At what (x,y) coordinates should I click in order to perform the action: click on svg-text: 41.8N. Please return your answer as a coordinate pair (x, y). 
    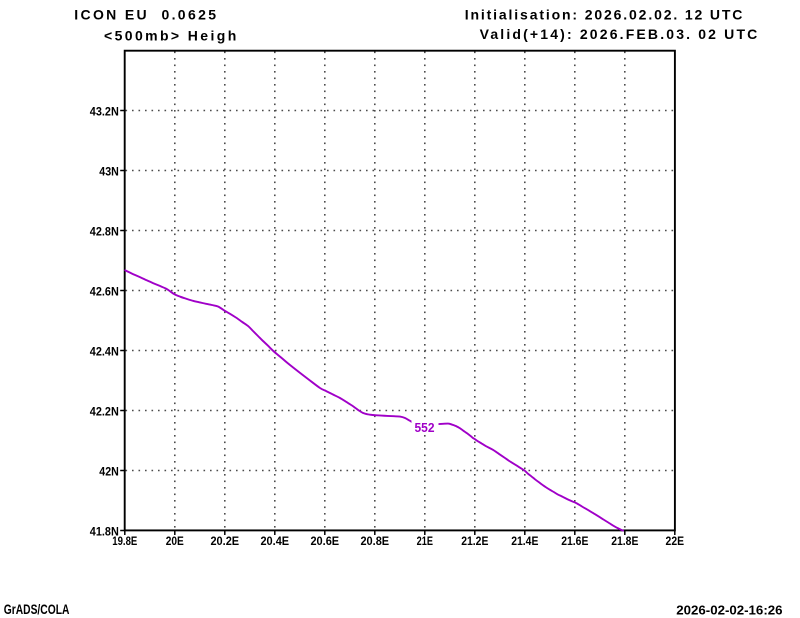
    Looking at the image, I should click on (104, 531).